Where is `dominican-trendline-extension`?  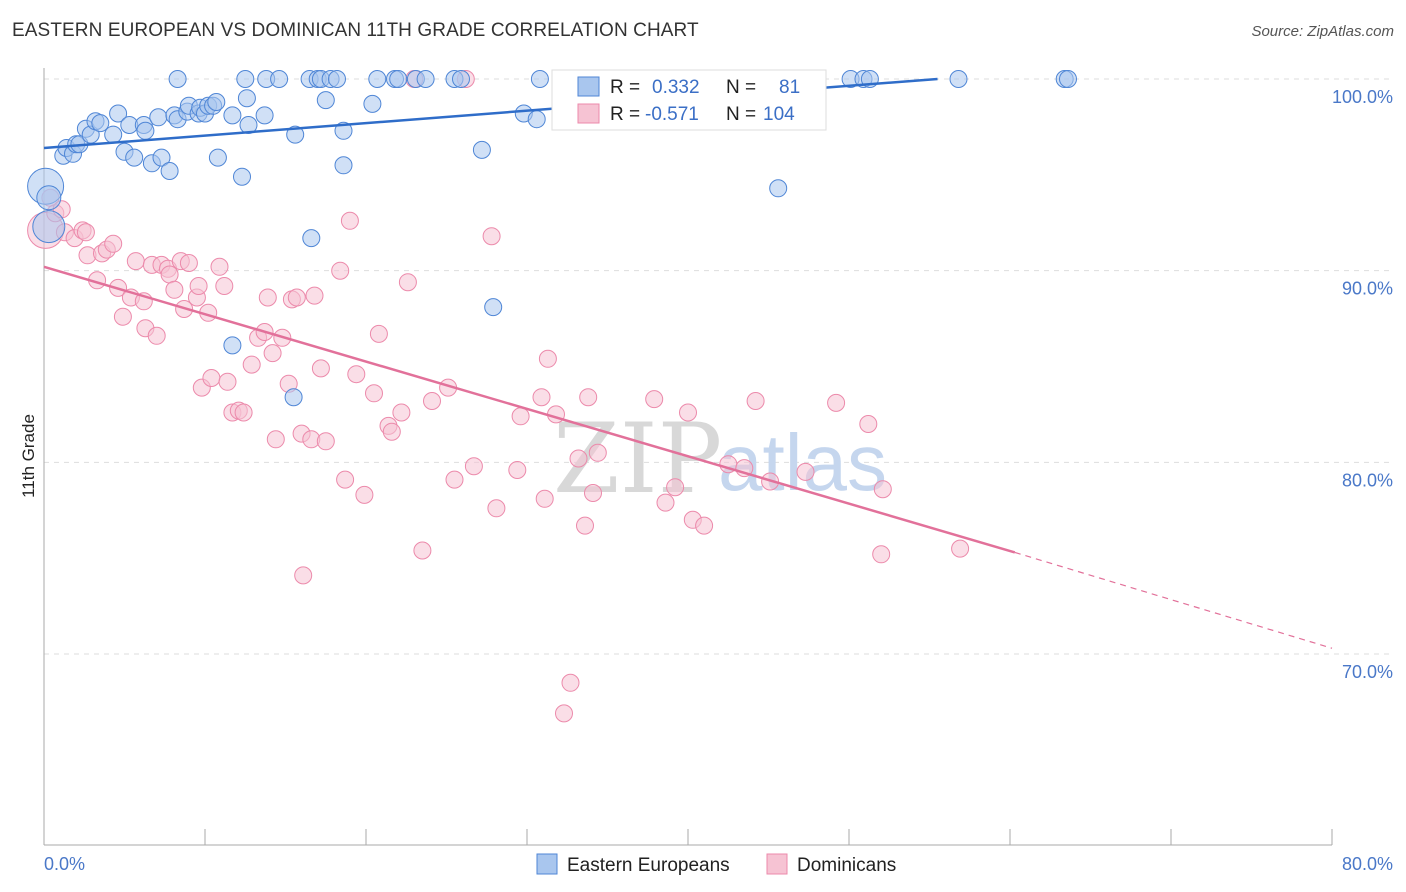 dominican-trendline-extension is located at coordinates (1173, 600).